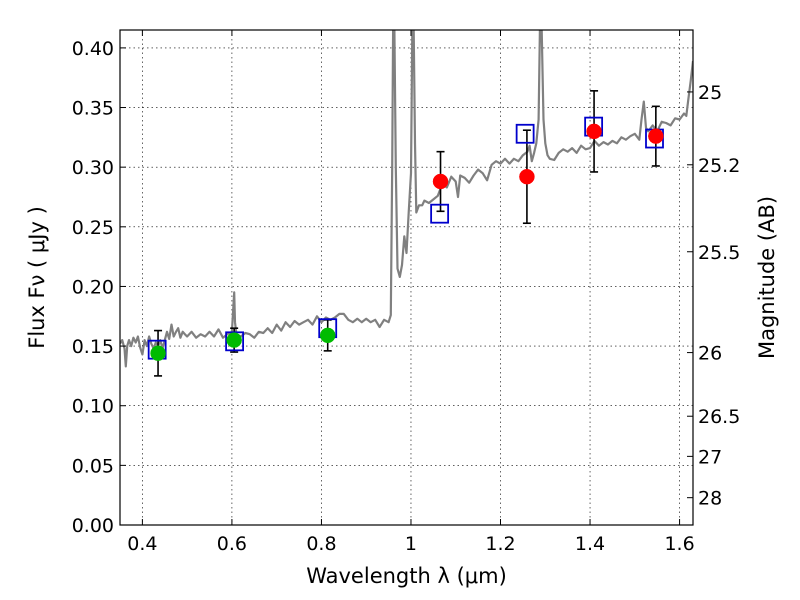 The height and width of the screenshot is (600, 800). Describe the element at coordinates (37, 277) in the screenshot. I see `y-axis-label: Flux Fν ( μJy )` at that location.